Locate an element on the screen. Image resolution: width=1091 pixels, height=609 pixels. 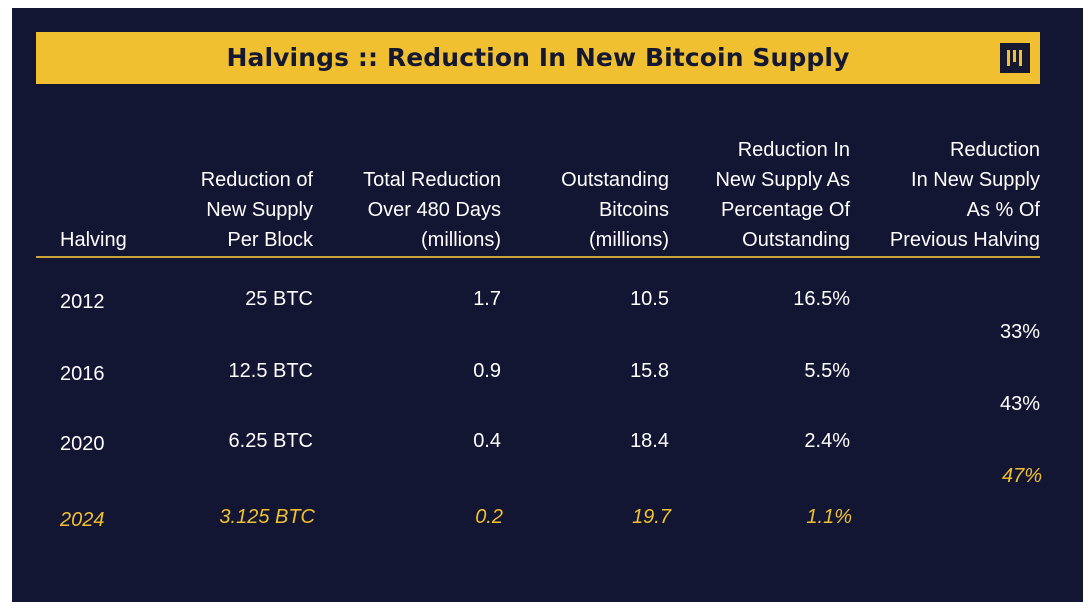
cell-halving-2020: 2020 is located at coordinates (82, 444).